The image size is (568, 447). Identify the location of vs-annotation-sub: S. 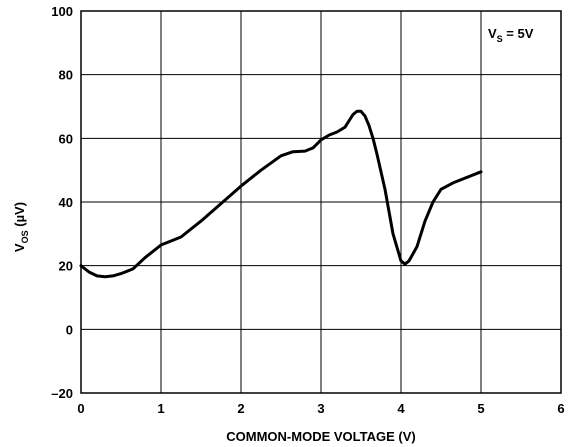
(500, 39).